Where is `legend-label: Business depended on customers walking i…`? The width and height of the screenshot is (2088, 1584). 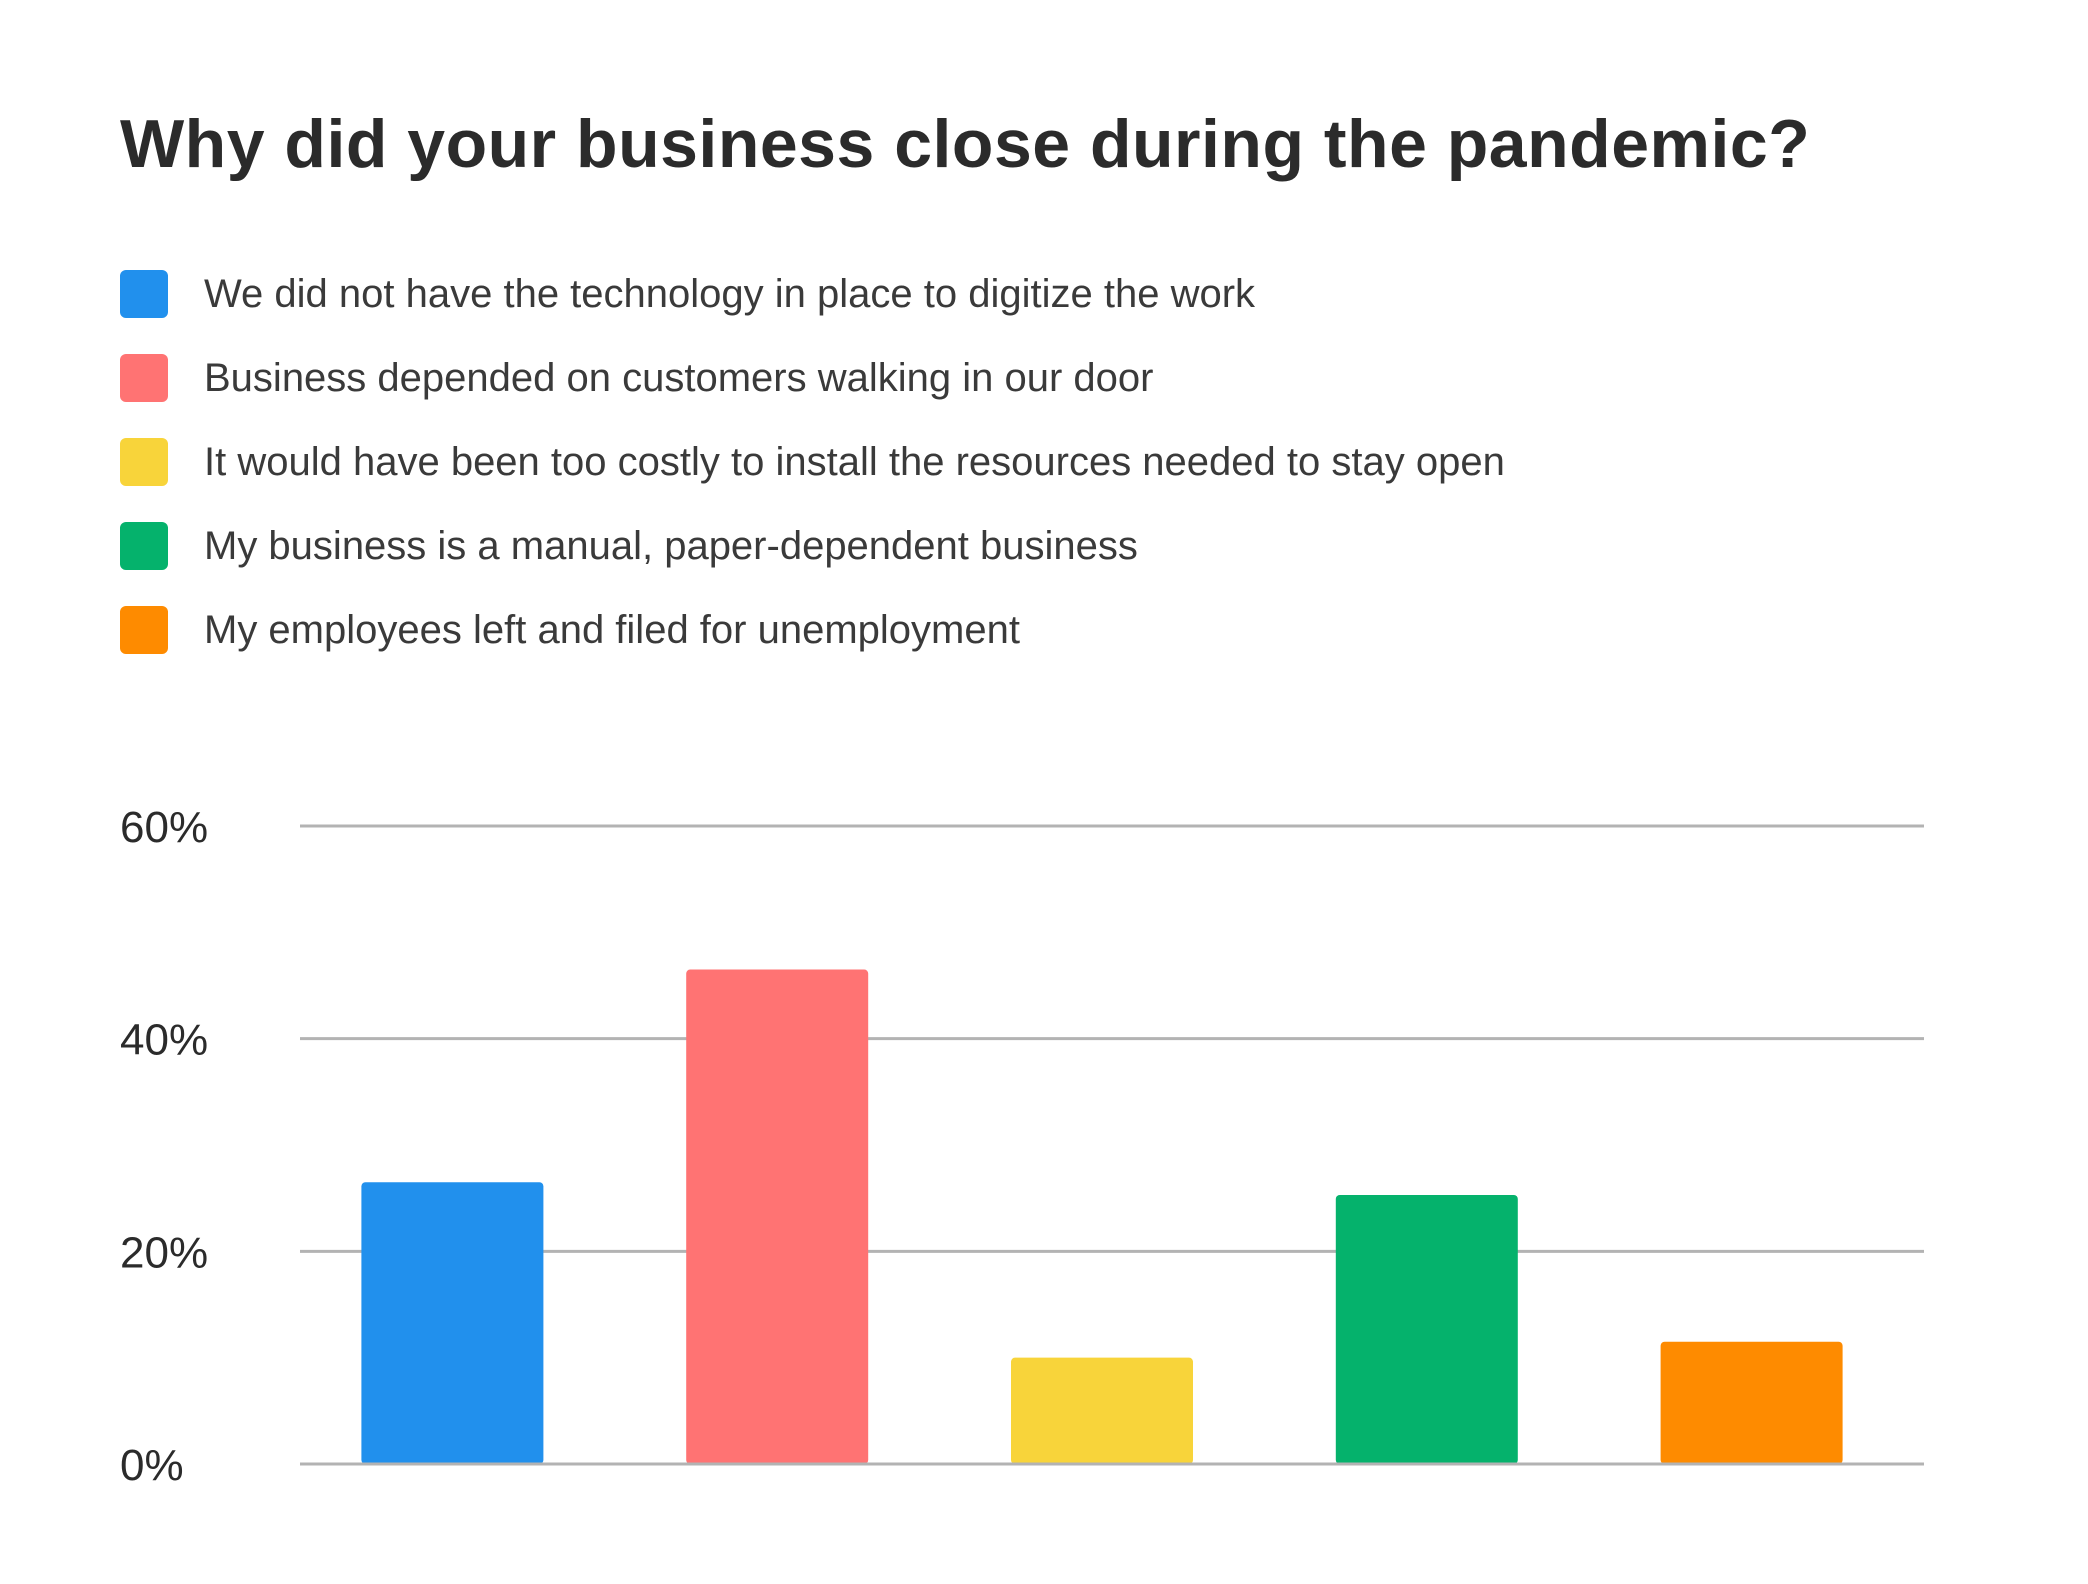
legend-label: Business depended on customers walking i… is located at coordinates (679, 377).